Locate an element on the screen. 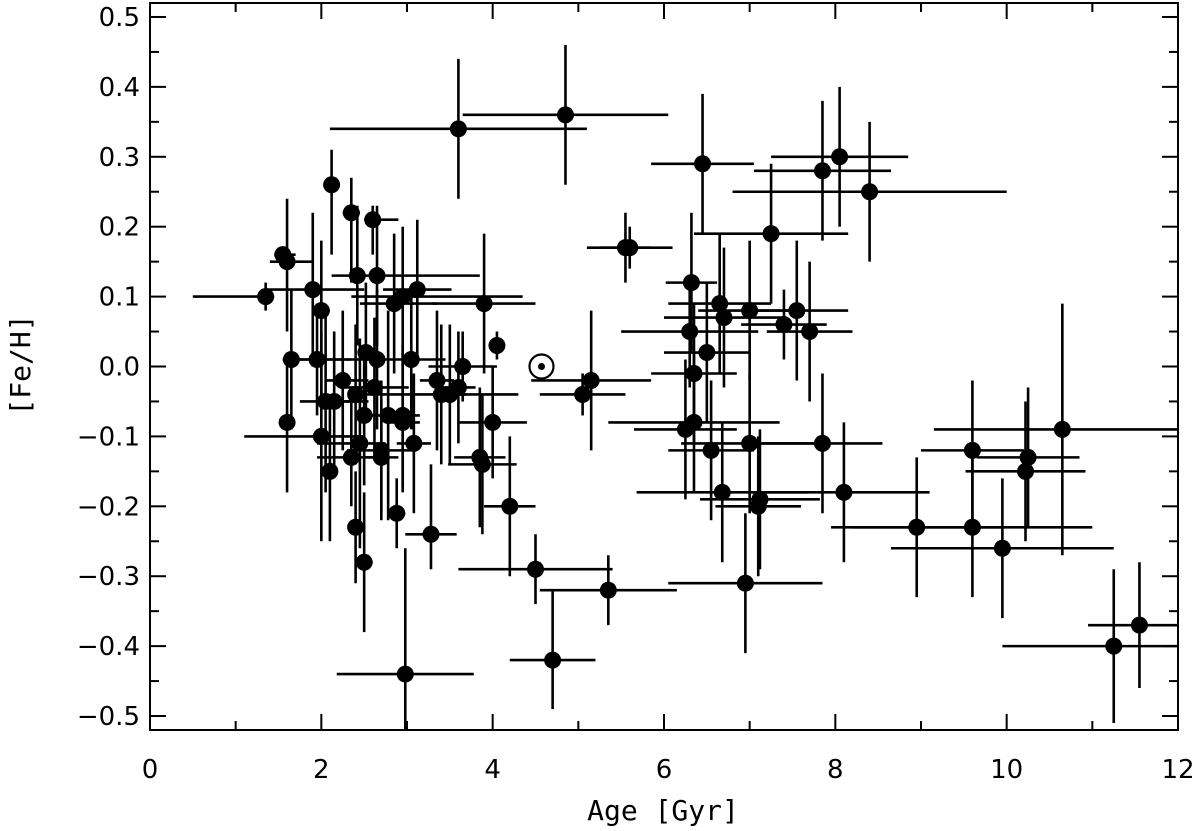 The image size is (1200, 831). x-tick-label: 4 is located at coordinates (492, 770).